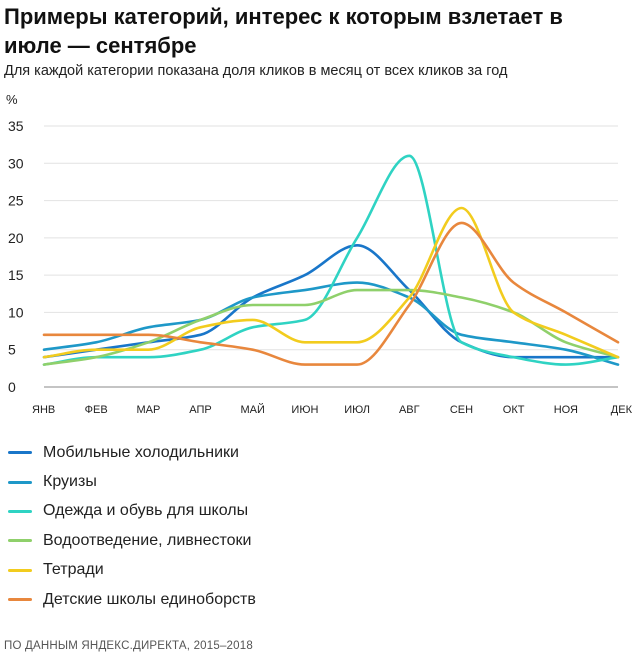 This screenshot has height=657, width=636. Describe the element at coordinates (16, 275) in the screenshot. I see `y-tick-label-15: 15` at that location.